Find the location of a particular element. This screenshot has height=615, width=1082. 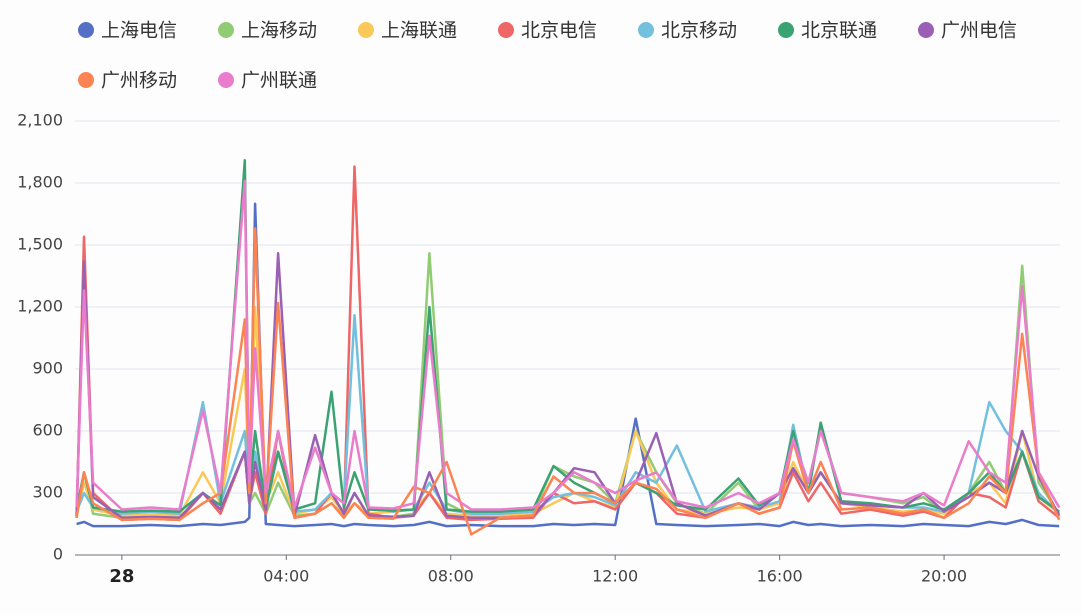

y-tick-label: 300 is located at coordinates (47, 492).